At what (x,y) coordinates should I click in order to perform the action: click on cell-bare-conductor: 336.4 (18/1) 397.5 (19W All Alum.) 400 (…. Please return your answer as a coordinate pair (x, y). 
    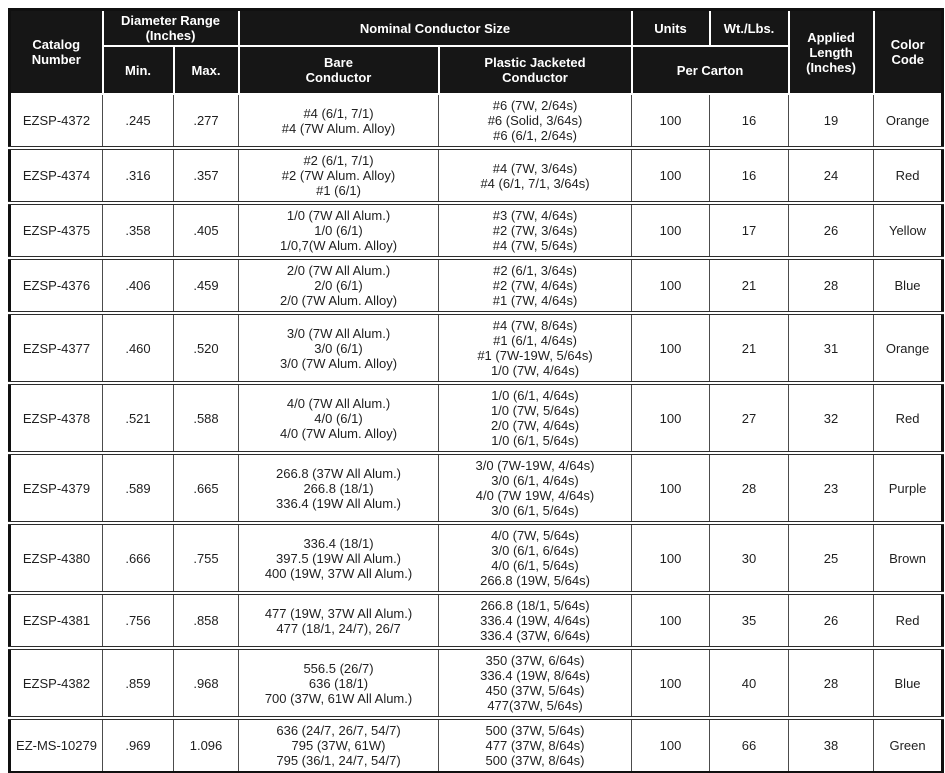
    Looking at the image, I should click on (339, 559).